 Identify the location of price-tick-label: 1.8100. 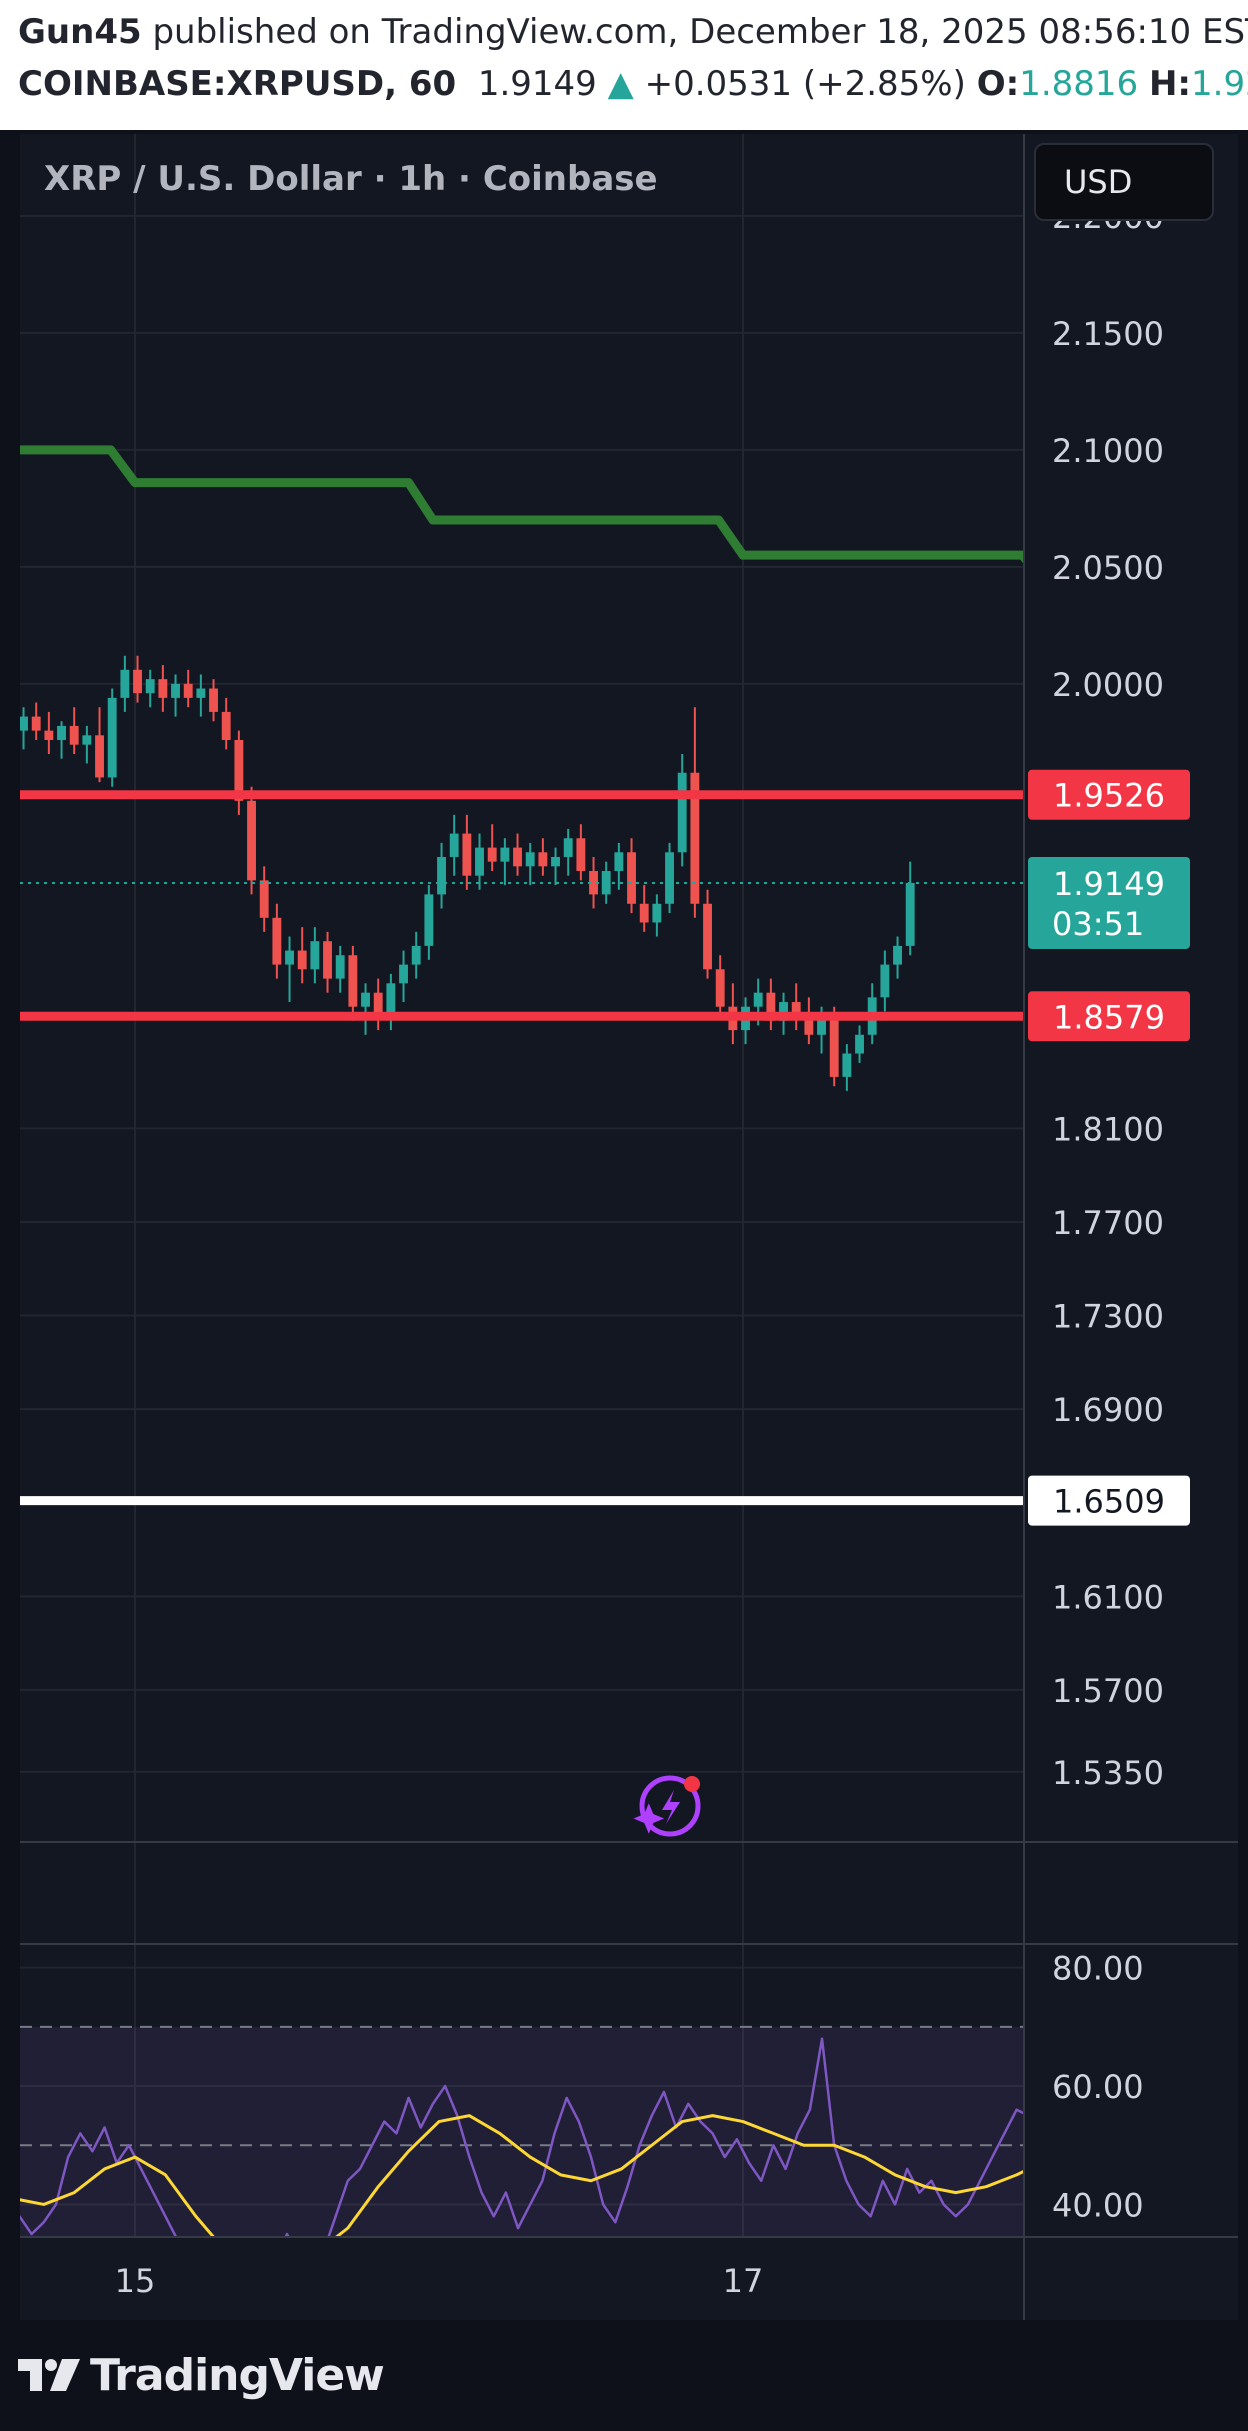
(1108, 1129).